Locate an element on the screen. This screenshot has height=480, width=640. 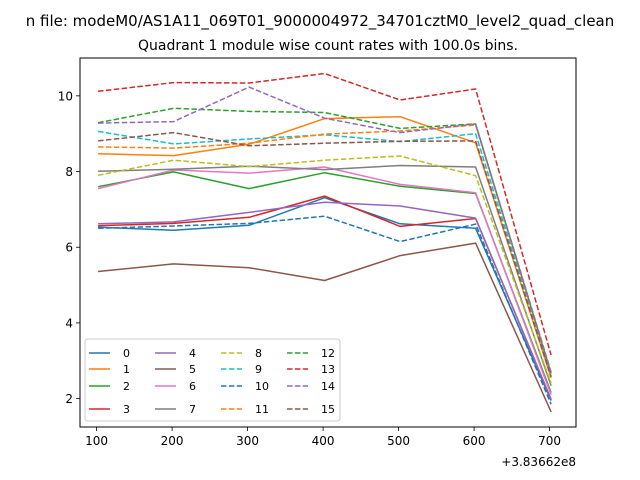
x-tick-label: 200 is located at coordinates (172, 441).